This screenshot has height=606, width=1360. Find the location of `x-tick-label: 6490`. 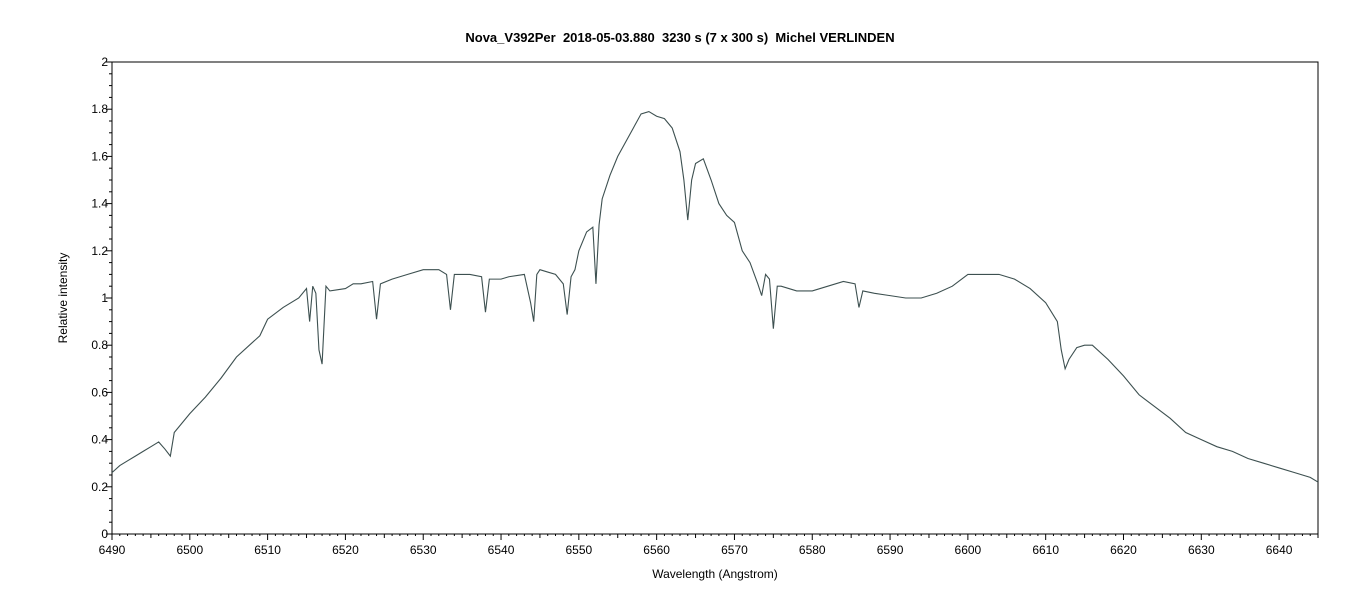

x-tick-label: 6490 is located at coordinates (112, 550).